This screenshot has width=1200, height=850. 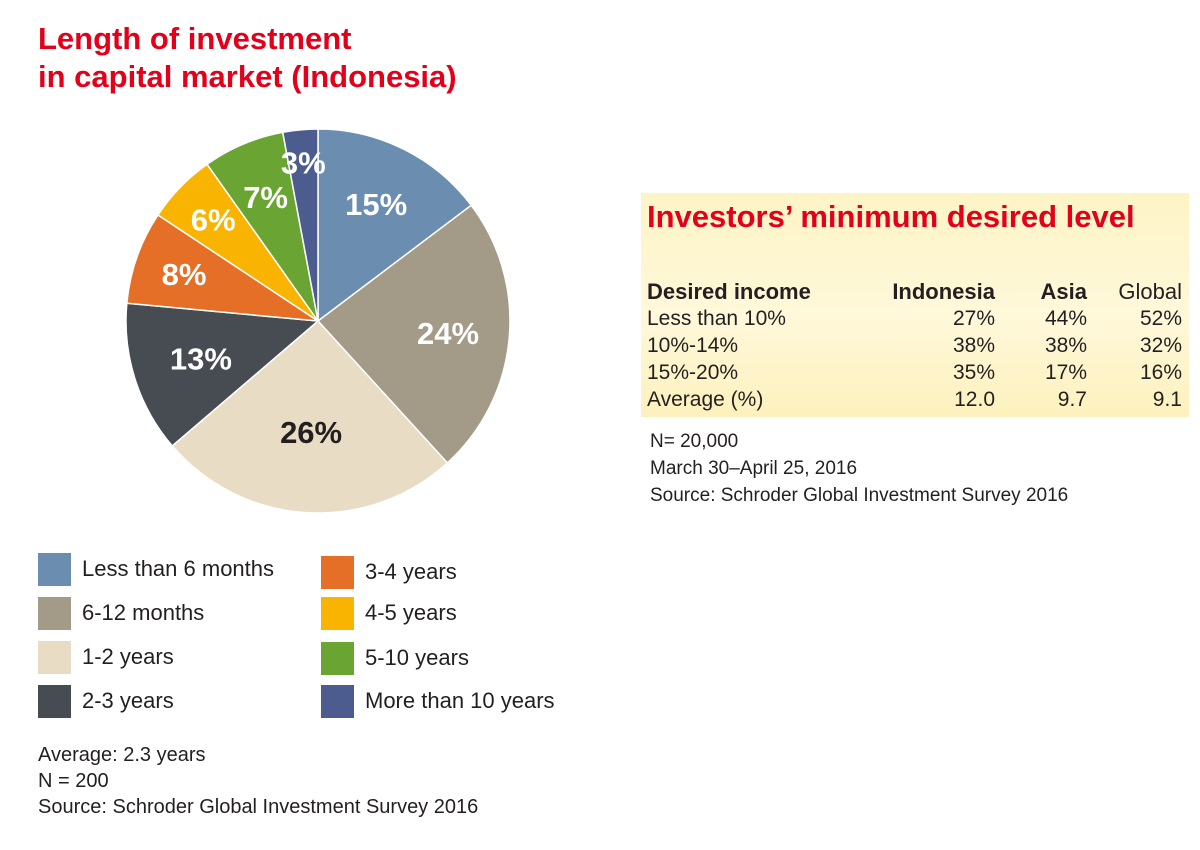 What do you see at coordinates (973, 372) in the screenshot?
I see `table-cell: 35%` at bounding box center [973, 372].